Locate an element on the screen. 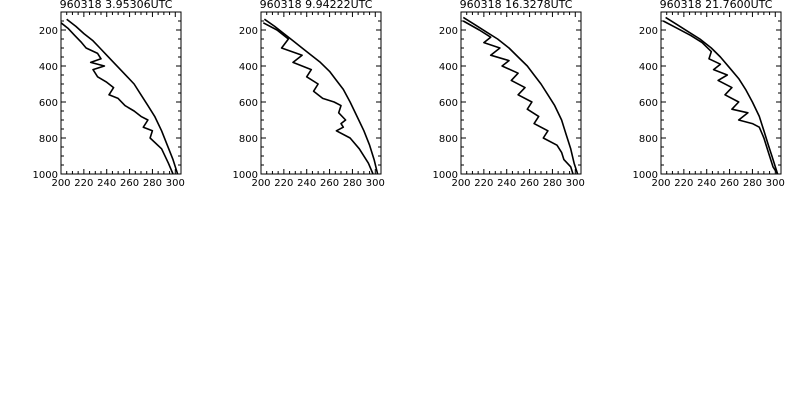  panel-title: 960318 3.95306UTC is located at coordinates (116, 5).